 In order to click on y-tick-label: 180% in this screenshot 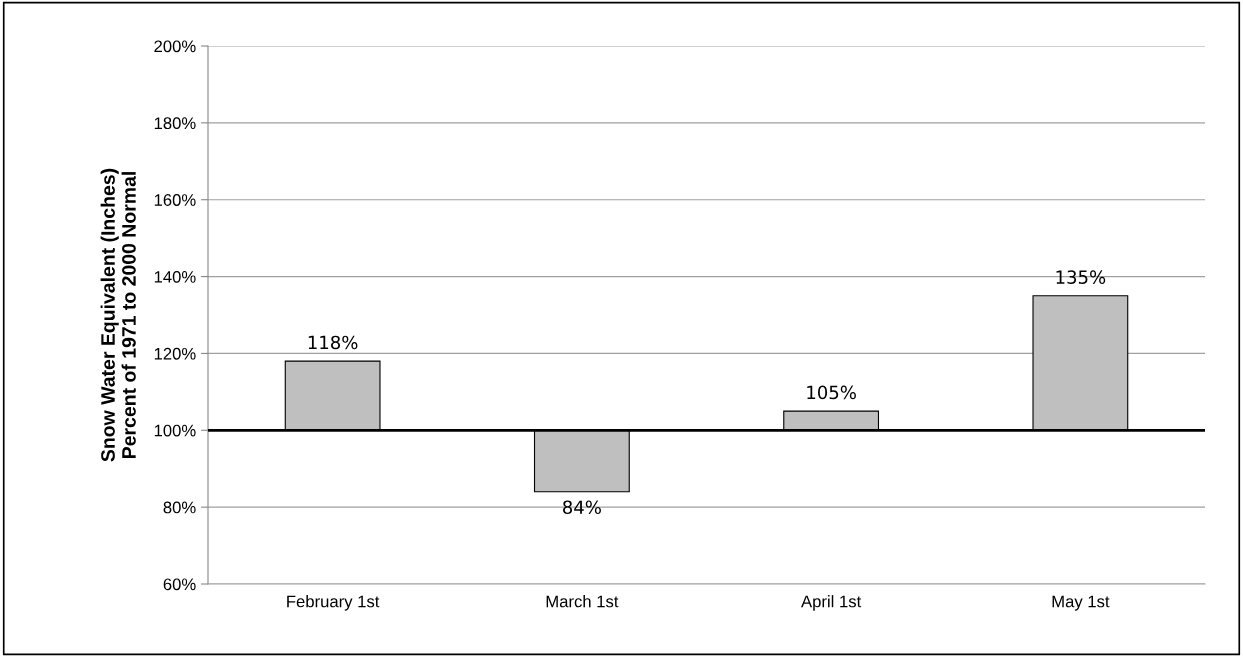, I will do `click(175, 123)`.